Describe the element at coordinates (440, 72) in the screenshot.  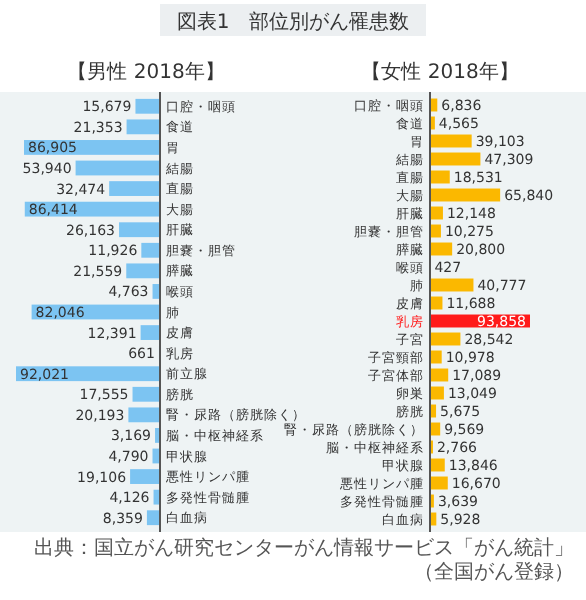
I see `chart-subtitle: 【女性 2018年】` at that location.